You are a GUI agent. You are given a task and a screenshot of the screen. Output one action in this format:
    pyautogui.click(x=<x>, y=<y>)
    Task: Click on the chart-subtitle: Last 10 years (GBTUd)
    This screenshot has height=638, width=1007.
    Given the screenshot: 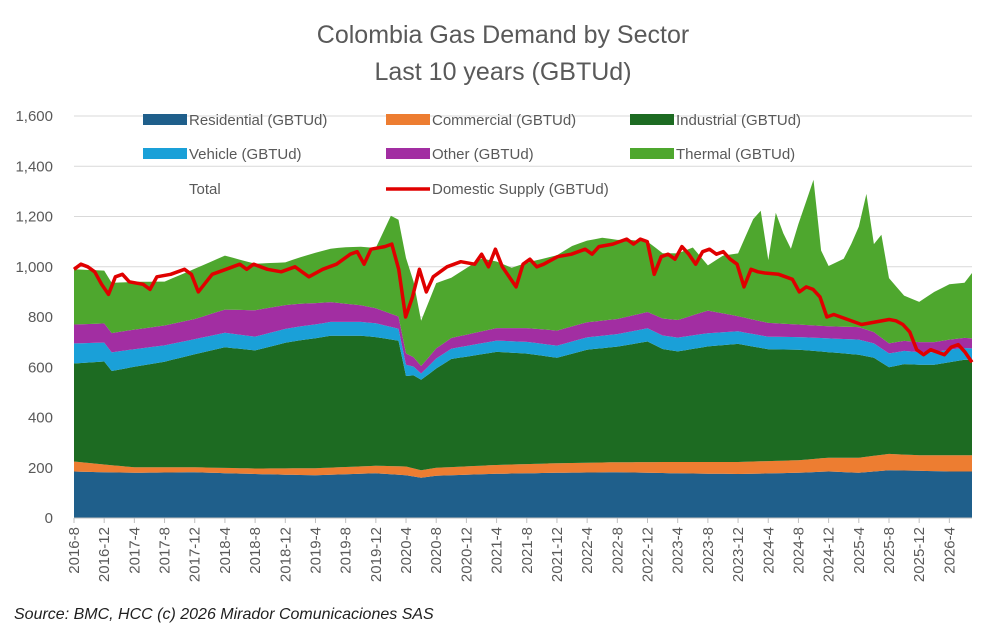 What is the action you would take?
    pyautogui.click(x=502, y=72)
    